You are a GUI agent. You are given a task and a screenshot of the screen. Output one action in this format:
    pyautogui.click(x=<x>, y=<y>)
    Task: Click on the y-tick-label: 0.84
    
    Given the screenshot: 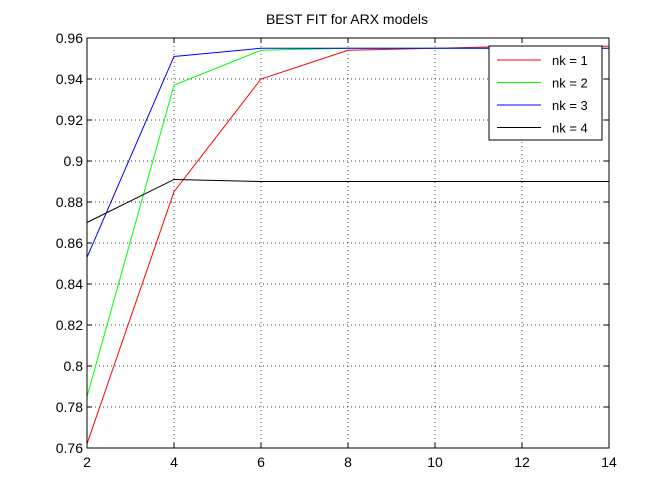 What is the action you would take?
    pyautogui.click(x=69, y=284)
    